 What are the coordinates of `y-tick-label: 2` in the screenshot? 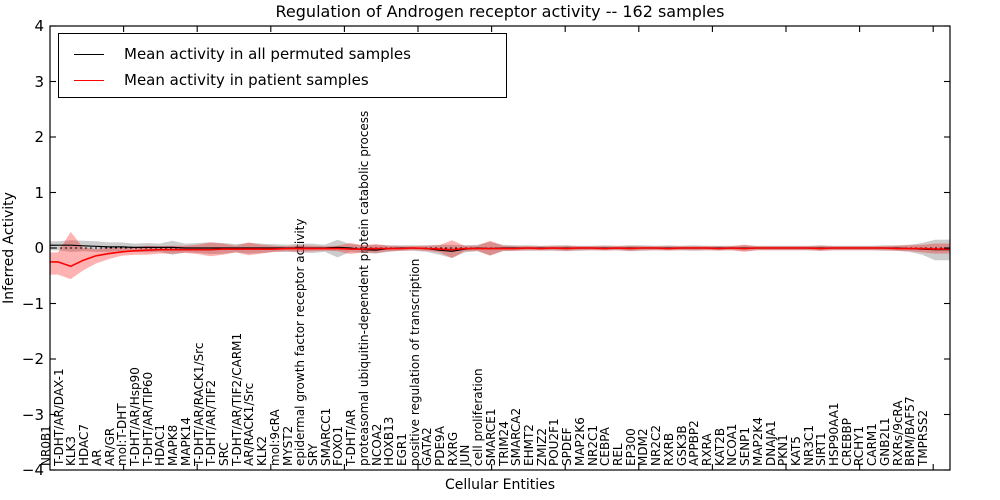 It's located at (39, 137).